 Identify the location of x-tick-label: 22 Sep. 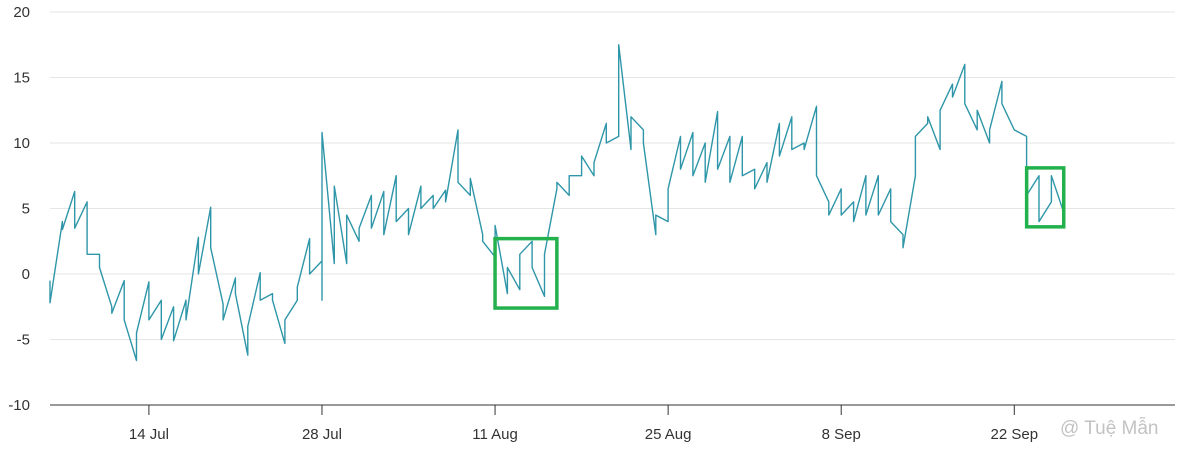
(1015, 434).